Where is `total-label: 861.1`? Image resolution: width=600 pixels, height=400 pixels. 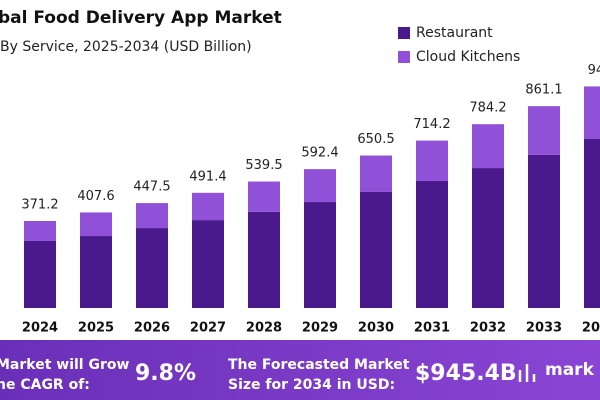
total-label: 861.1 is located at coordinates (543, 90).